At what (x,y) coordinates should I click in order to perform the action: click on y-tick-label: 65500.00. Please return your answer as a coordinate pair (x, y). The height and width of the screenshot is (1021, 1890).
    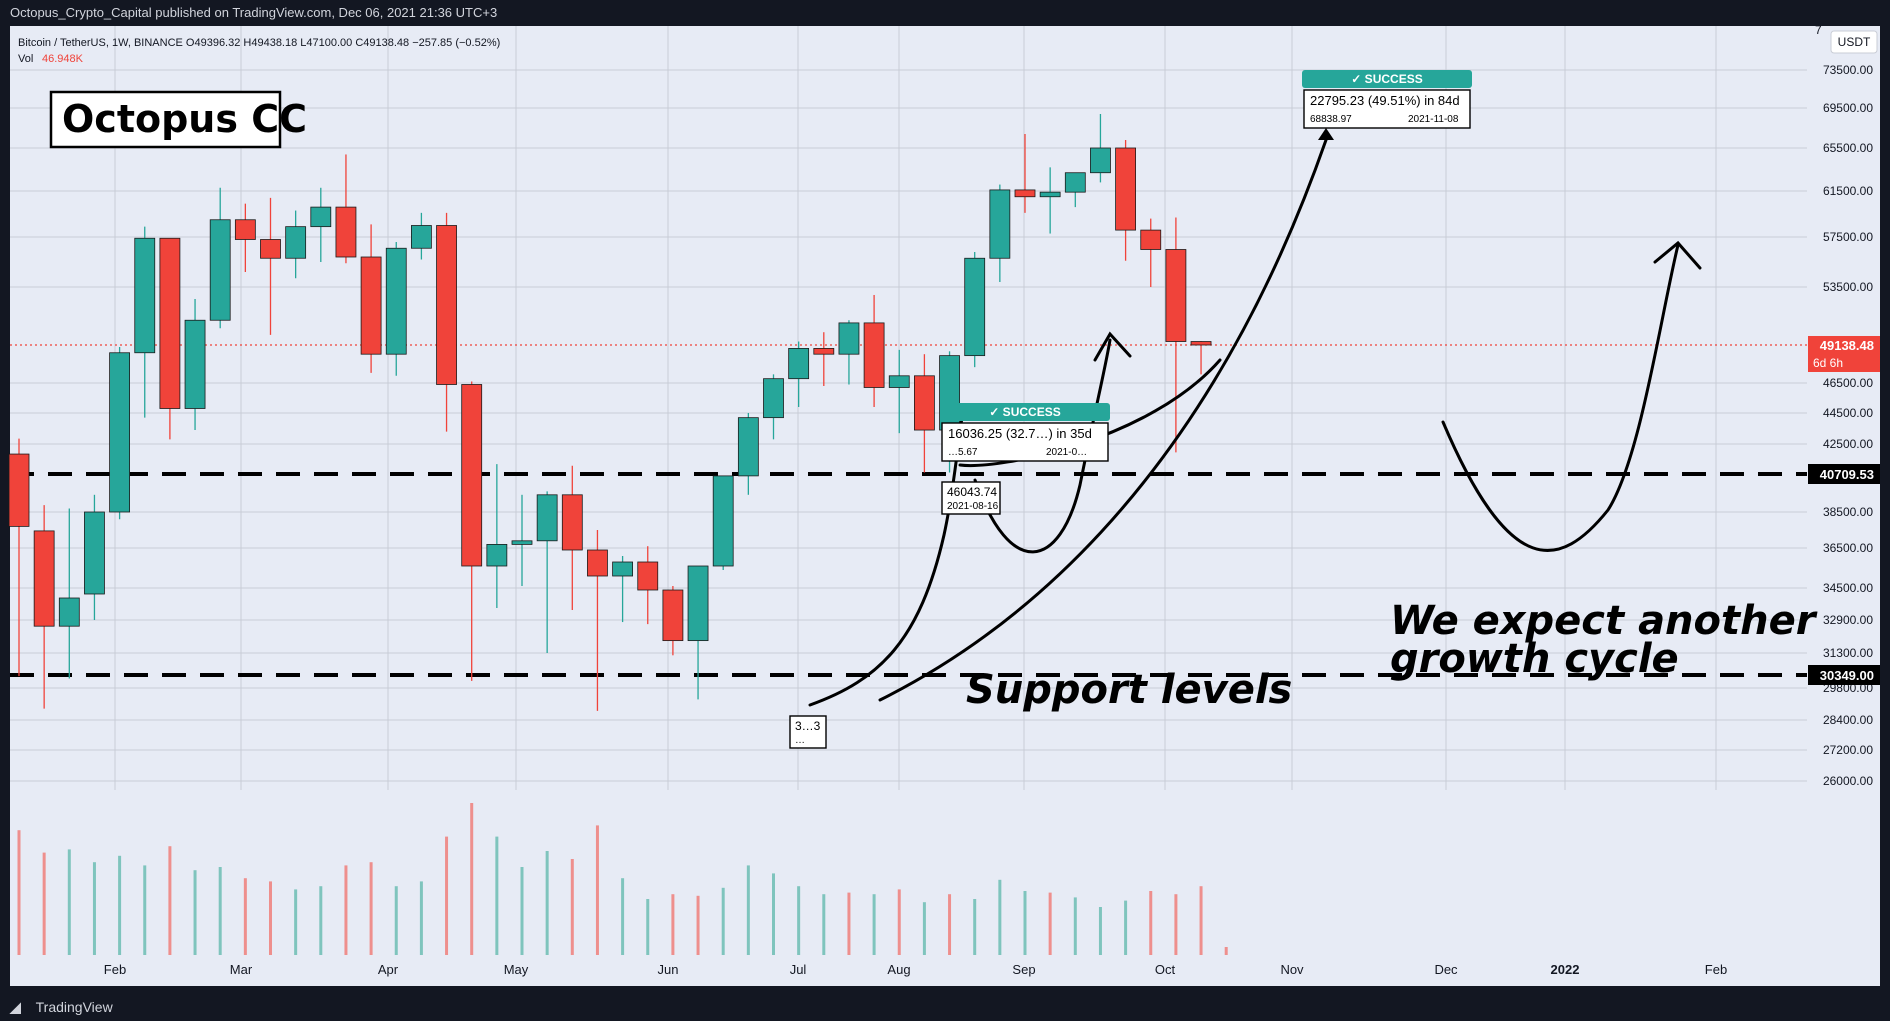
    Looking at the image, I should click on (1848, 148).